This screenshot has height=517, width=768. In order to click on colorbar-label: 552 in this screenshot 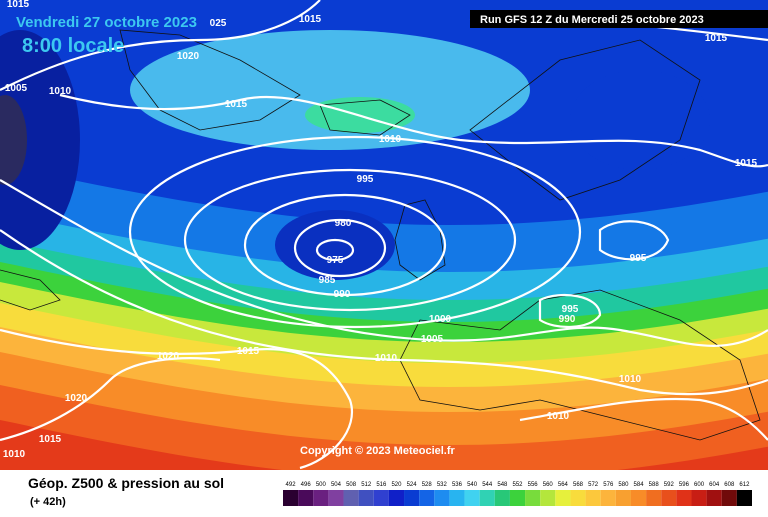, I will do `click(517, 485)`.